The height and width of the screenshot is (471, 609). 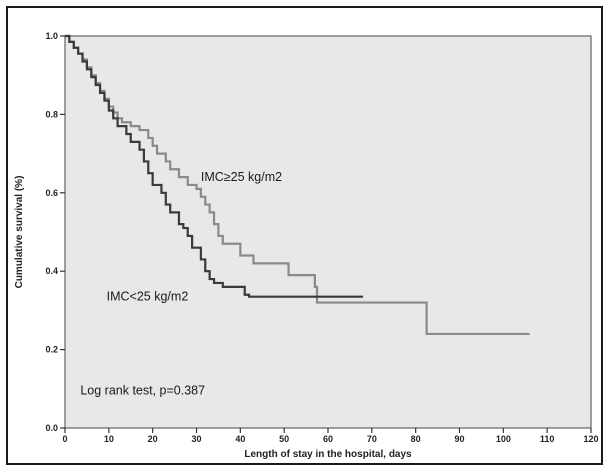 I want to click on annotation-1: IMC≥25 kg/m2, so click(x=241, y=177).